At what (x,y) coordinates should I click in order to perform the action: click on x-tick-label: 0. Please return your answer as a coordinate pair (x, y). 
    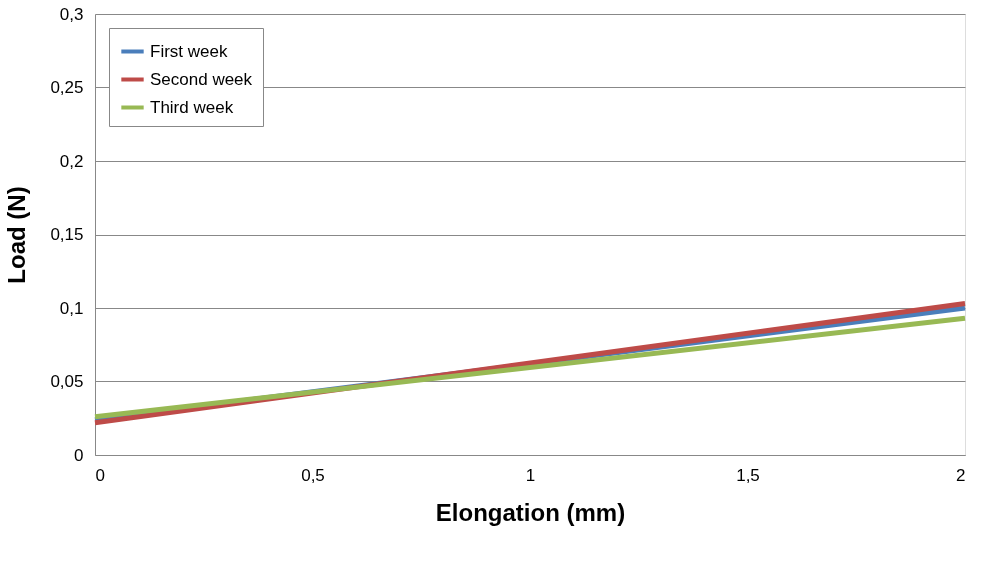
    Looking at the image, I should click on (100, 475).